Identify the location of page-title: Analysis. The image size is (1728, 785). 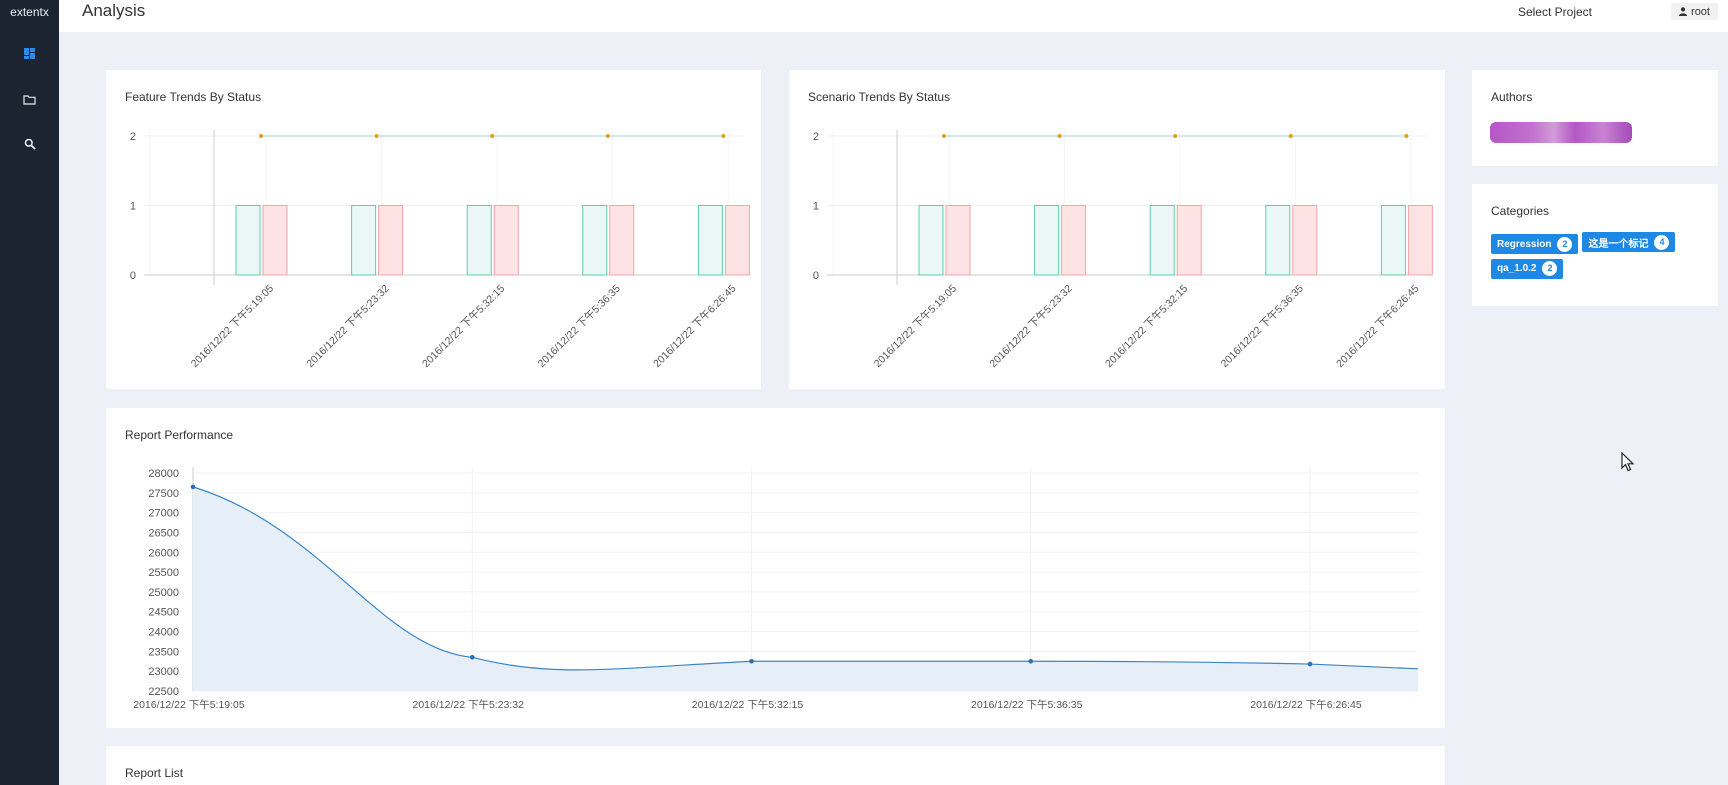
(114, 10).